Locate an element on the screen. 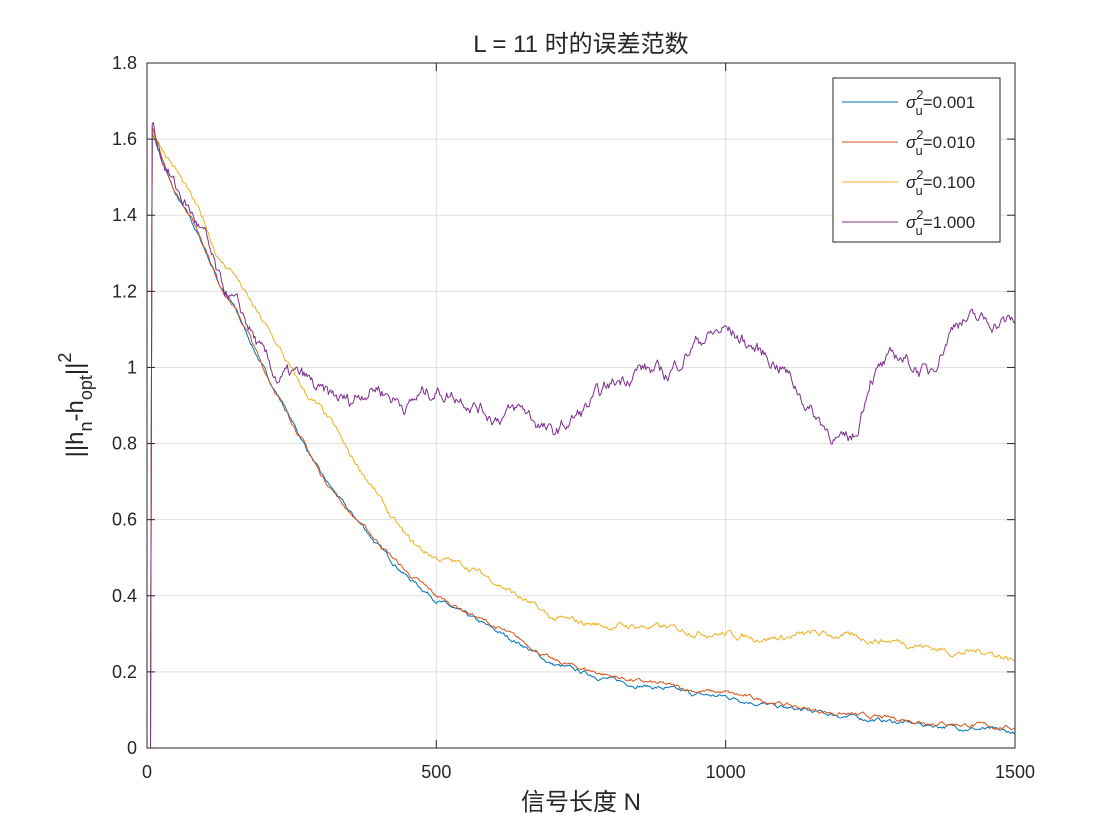 The width and height of the screenshot is (1120, 840). y-axis-label: ||hn-hopt||2 is located at coordinates (75, 405).